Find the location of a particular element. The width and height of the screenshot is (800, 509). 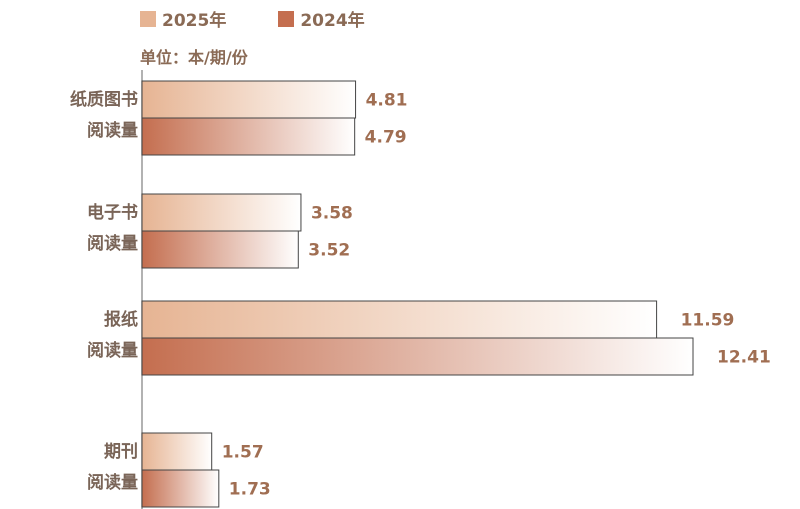

category-label-0-0: 纸质图书 is located at coordinates (104, 99).